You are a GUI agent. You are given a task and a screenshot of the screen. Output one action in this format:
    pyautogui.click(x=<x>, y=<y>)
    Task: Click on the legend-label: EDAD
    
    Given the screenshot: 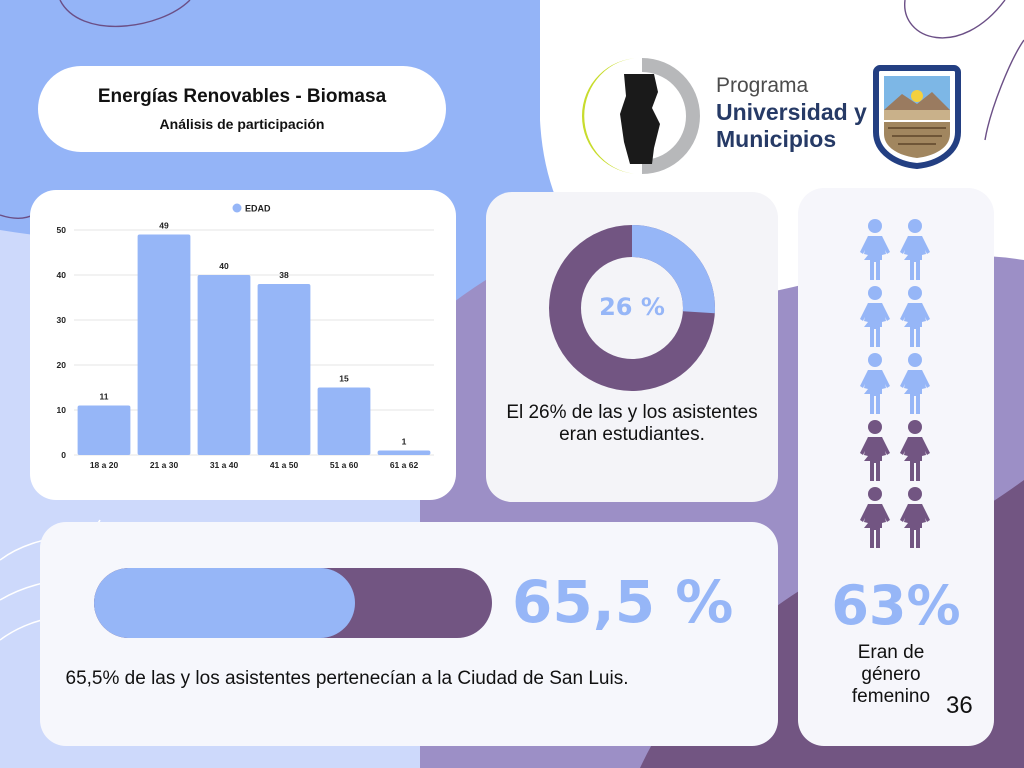 What is the action you would take?
    pyautogui.click(x=258, y=209)
    